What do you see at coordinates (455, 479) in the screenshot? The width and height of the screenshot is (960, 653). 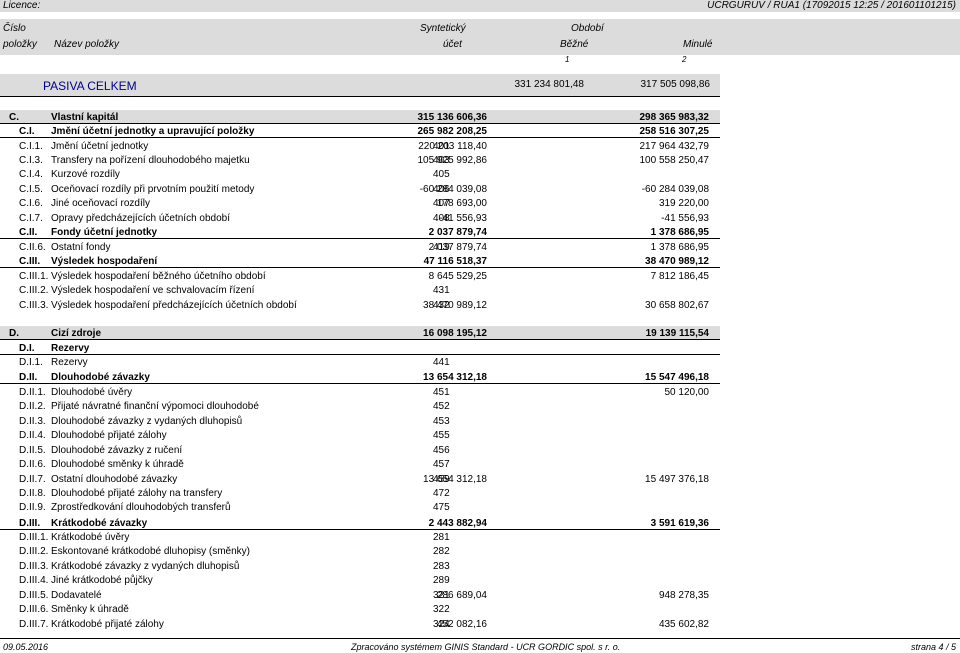 I see `row-current: 13 654 312,18` at bounding box center [455, 479].